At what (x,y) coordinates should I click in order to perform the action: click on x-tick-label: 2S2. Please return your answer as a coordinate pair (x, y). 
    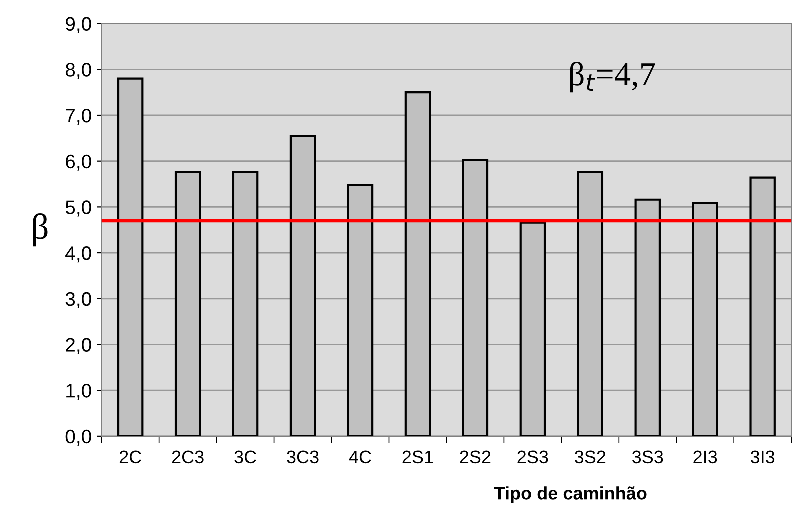
    Looking at the image, I should click on (475, 457).